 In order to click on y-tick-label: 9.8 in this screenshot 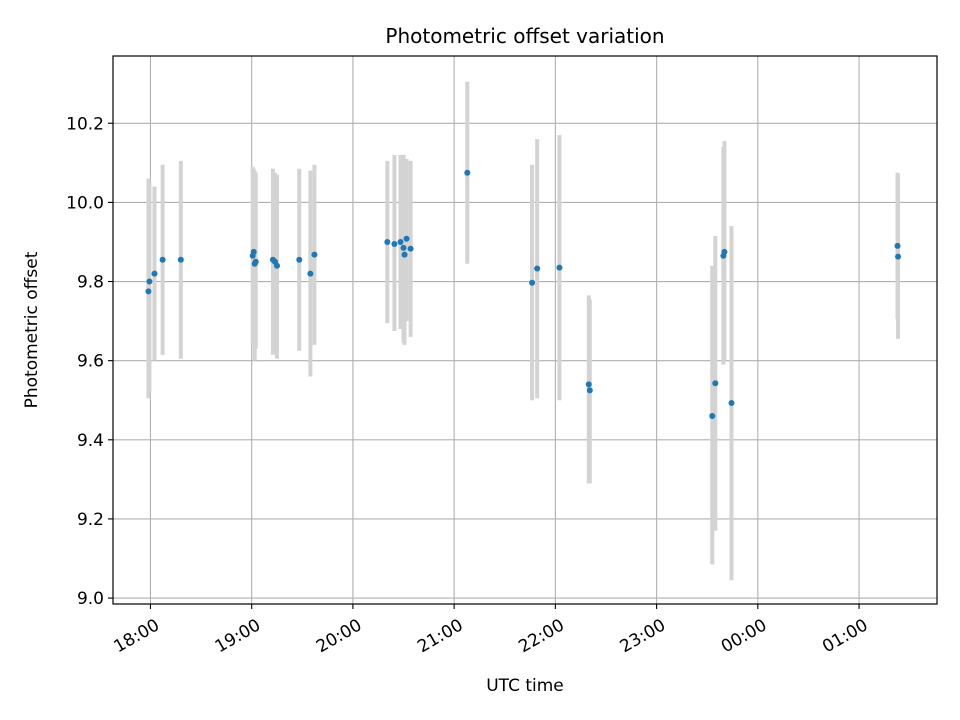, I will do `click(90, 283)`.